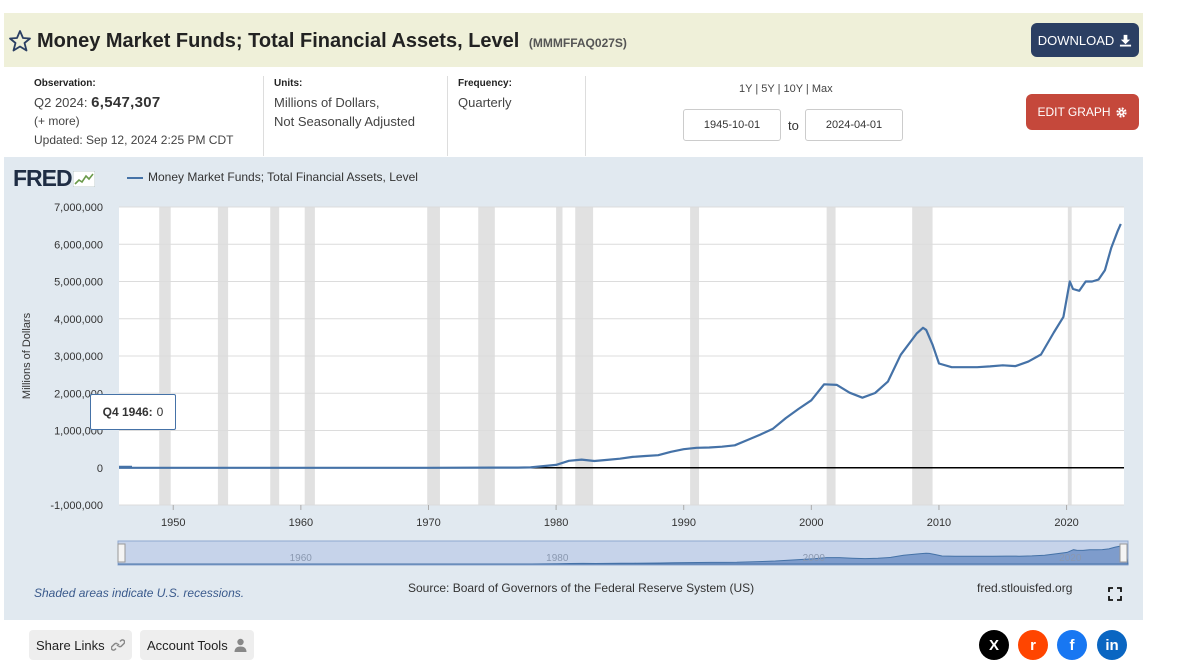  I want to click on gear-icon, so click(1121, 112).